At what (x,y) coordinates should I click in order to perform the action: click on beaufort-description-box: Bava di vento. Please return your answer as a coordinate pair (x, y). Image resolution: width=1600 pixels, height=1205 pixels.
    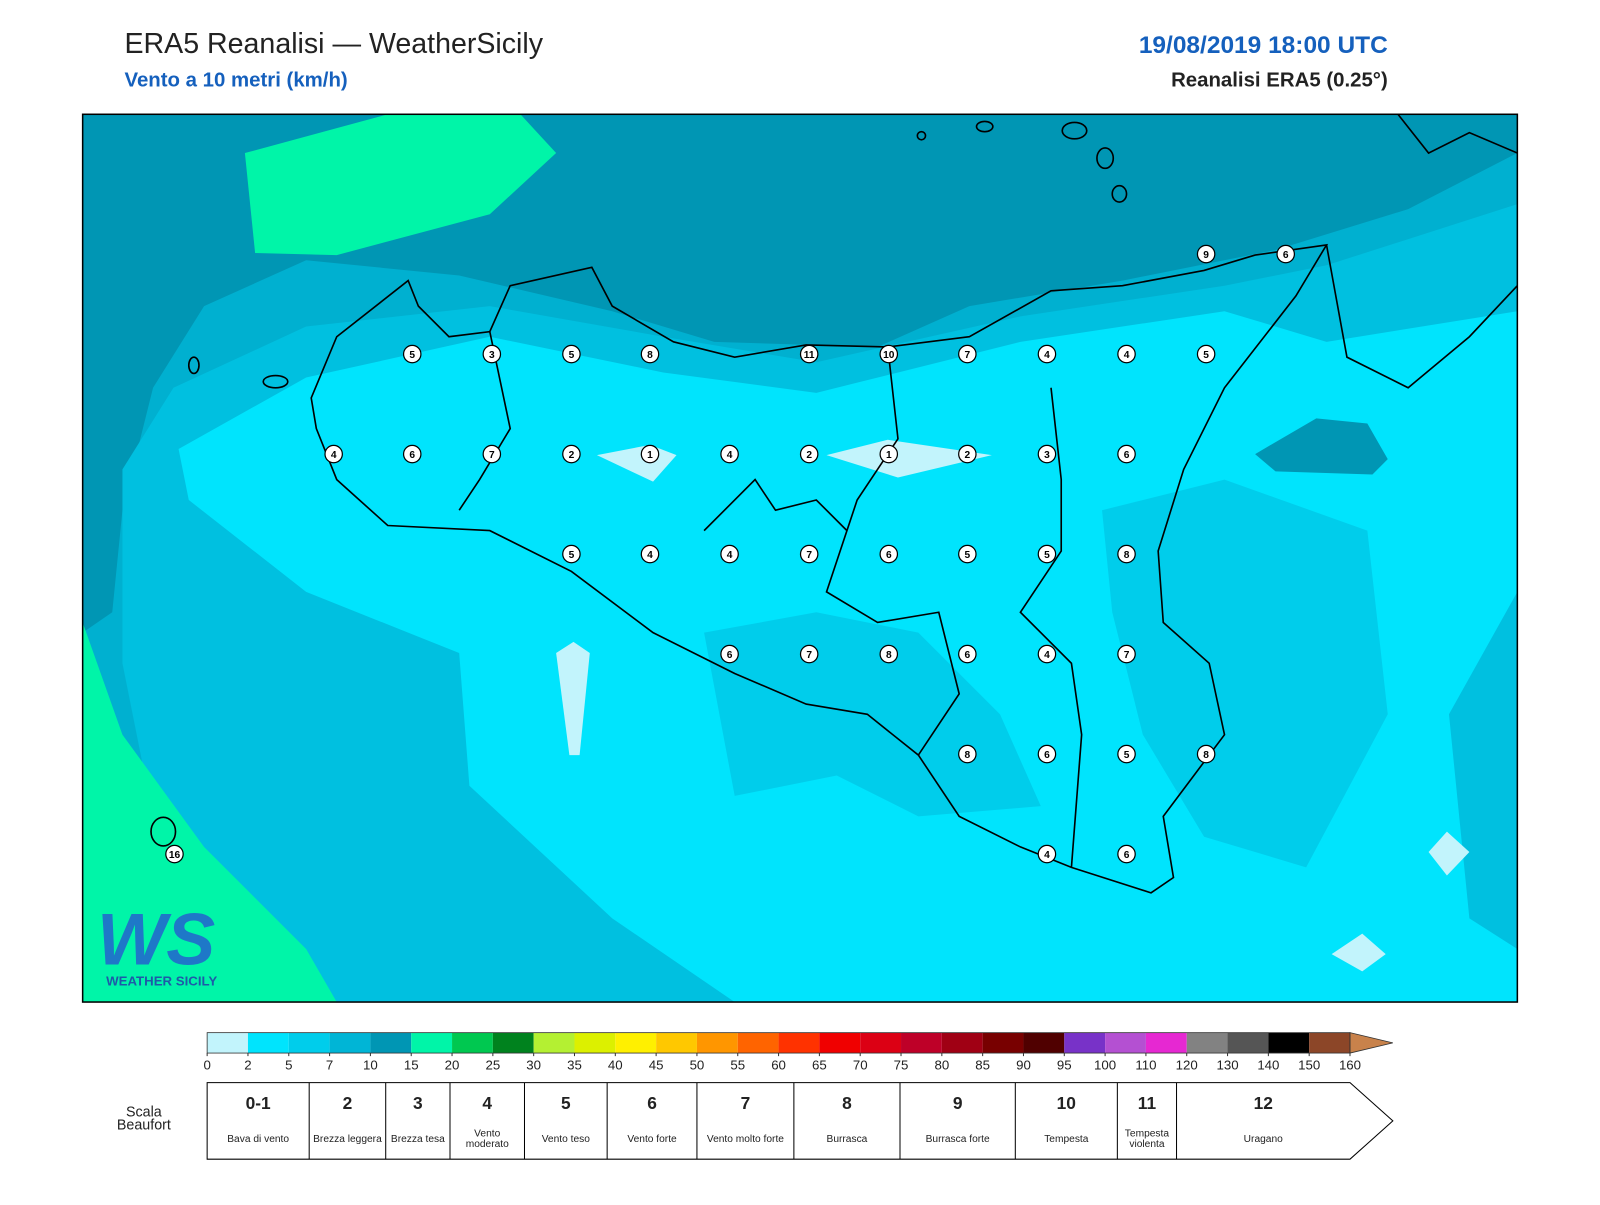
    Looking at the image, I should click on (258, 1139).